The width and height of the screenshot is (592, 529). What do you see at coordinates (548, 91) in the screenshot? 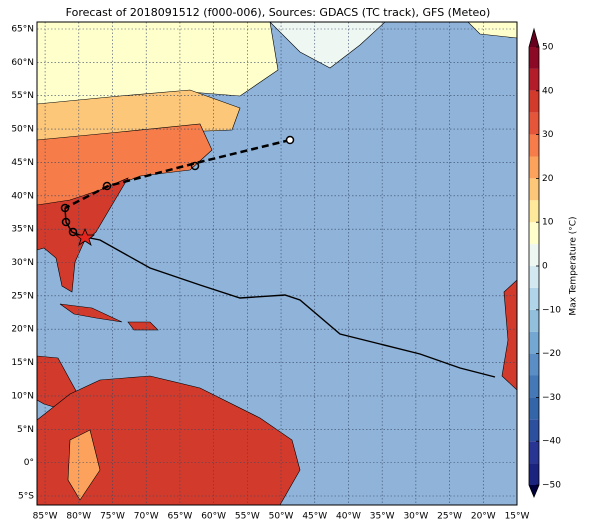
I see `colorbar-tick-label: 40` at bounding box center [548, 91].